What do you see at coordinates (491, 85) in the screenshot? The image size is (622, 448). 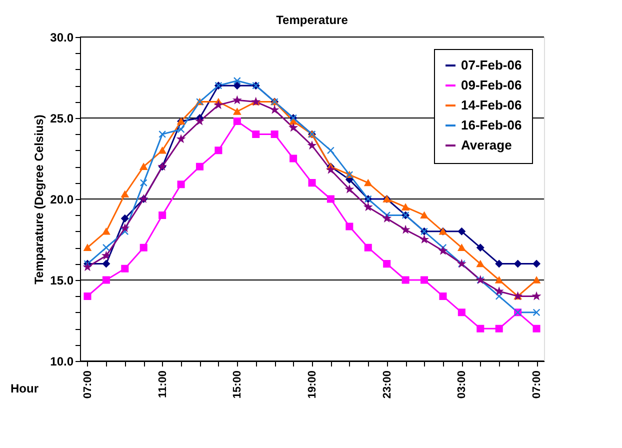 I see `legend-label: 09-Feb-06` at bounding box center [491, 85].